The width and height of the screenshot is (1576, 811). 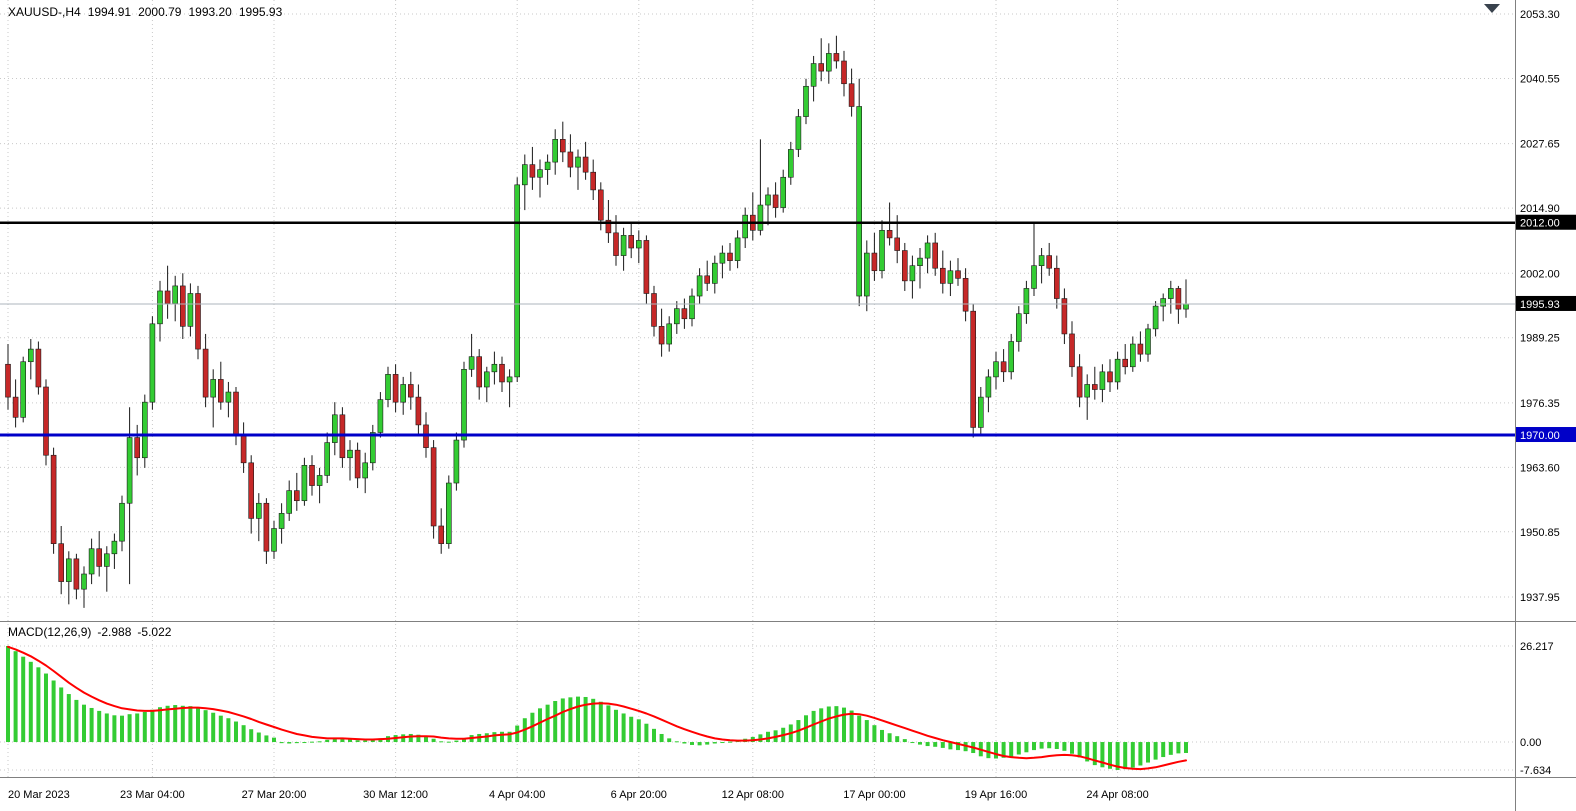 I want to click on macd-signal-line, so click(x=597, y=708).